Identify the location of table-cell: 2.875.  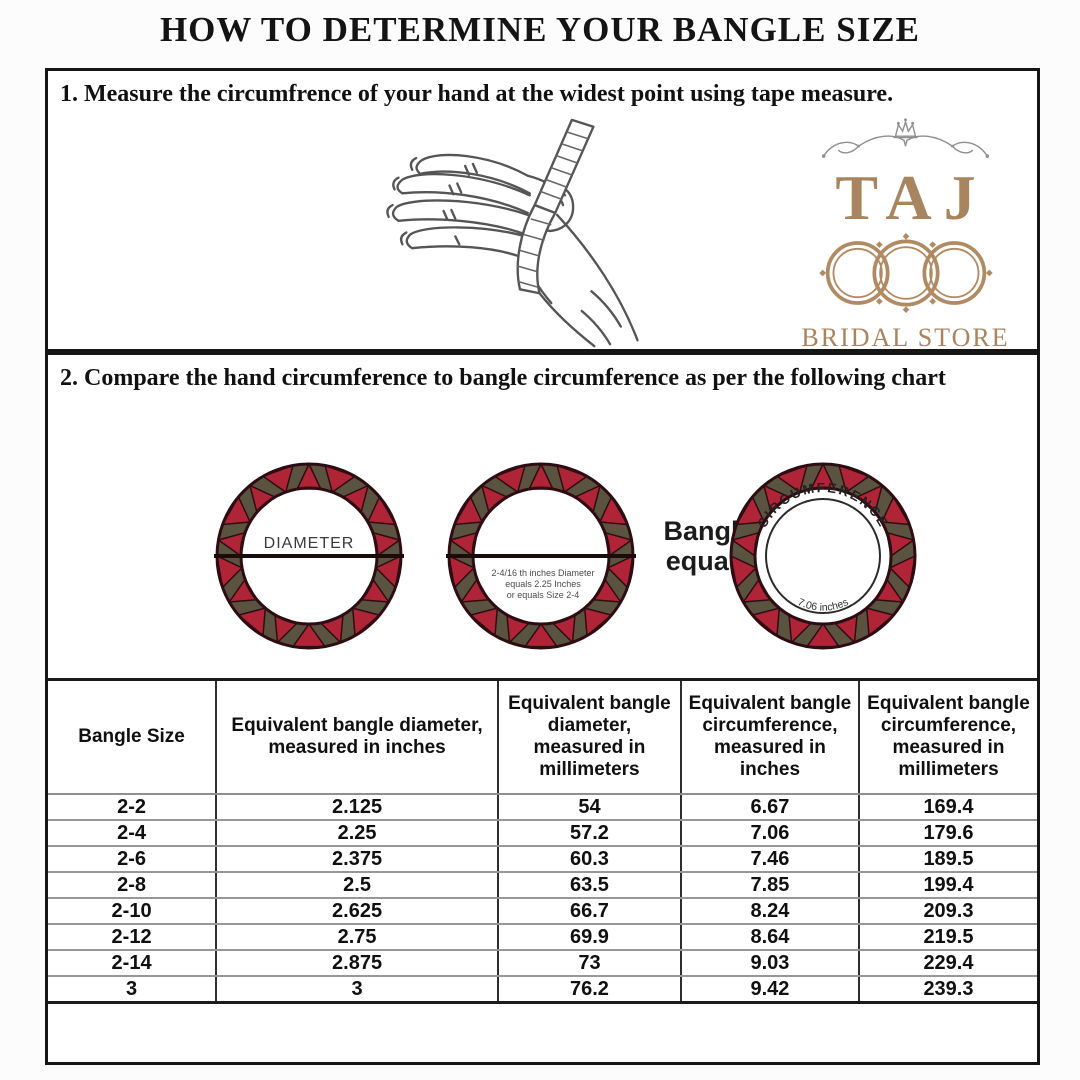
(357, 963).